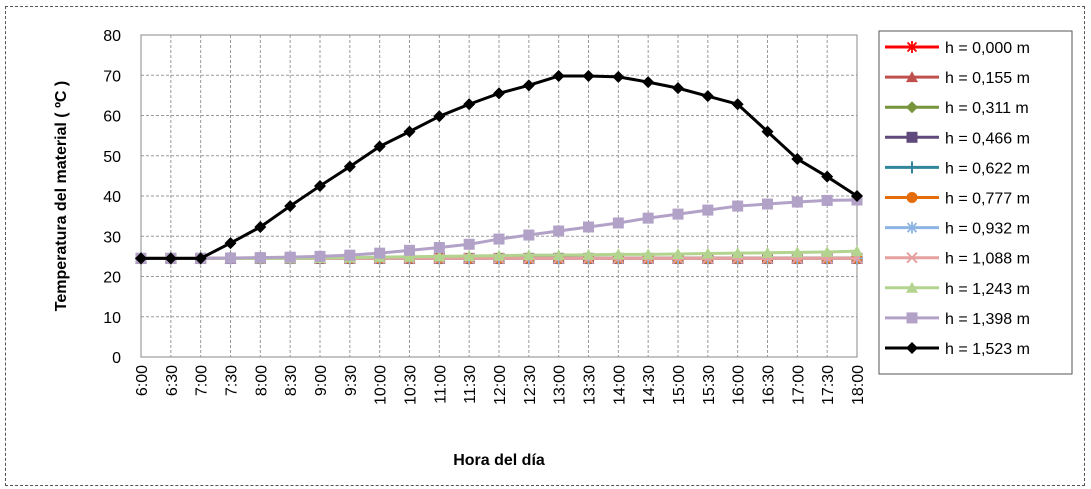  What do you see at coordinates (987, 199) in the screenshot?
I see `legend-label: h = 0,777 m` at bounding box center [987, 199].